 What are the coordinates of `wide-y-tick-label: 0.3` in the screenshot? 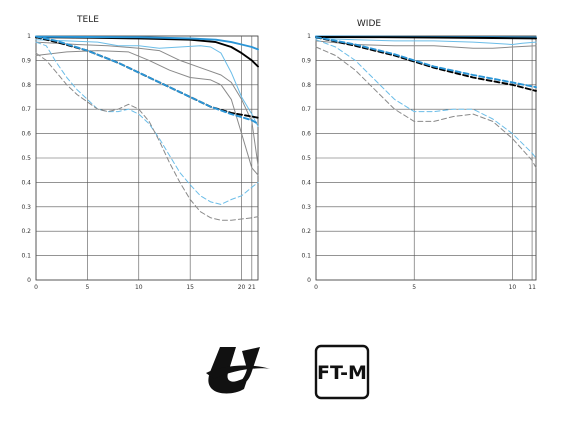 It's located at (306, 207).